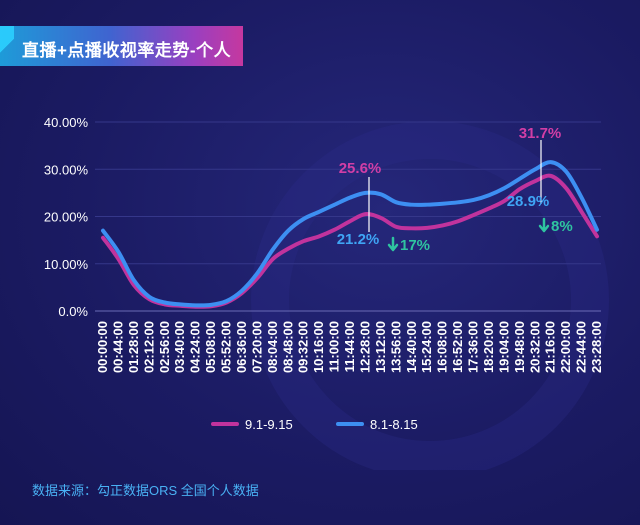 The width and height of the screenshot is (640, 525). Describe the element at coordinates (565, 347) in the screenshot. I see `x-tick-label: 22:00:00` at that location.